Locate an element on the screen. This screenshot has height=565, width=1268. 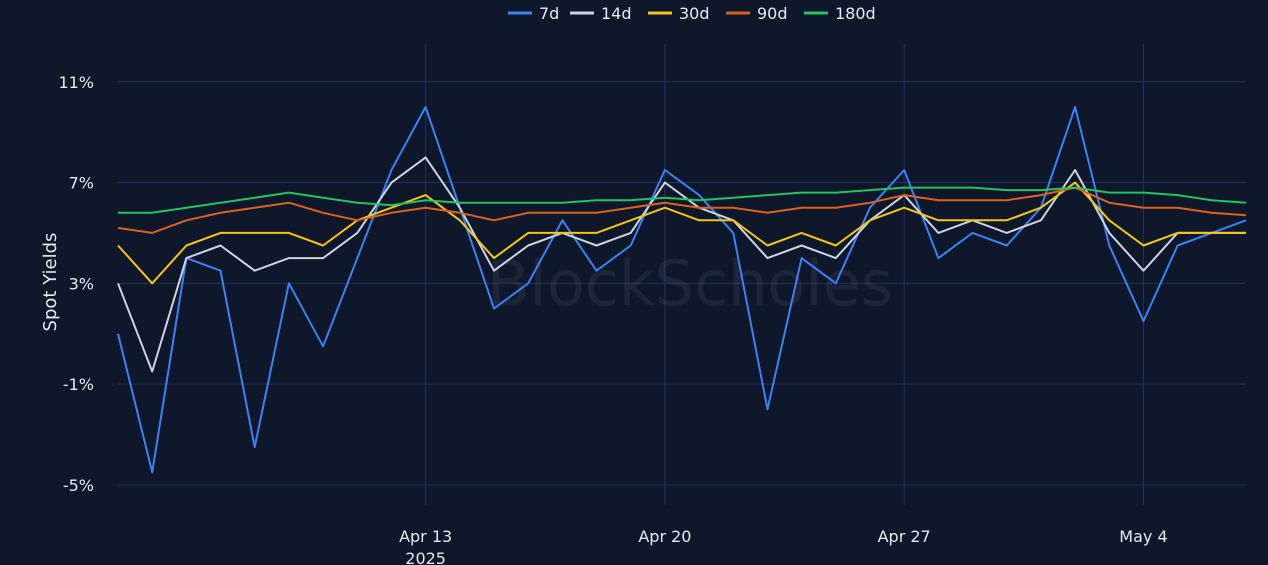
y-tick-label: -5% is located at coordinates (78, 485).